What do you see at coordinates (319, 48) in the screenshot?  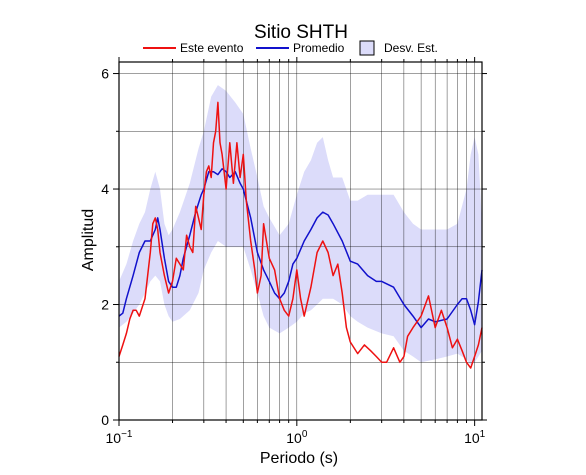 I see `legend-label-mean: Promedio` at bounding box center [319, 48].